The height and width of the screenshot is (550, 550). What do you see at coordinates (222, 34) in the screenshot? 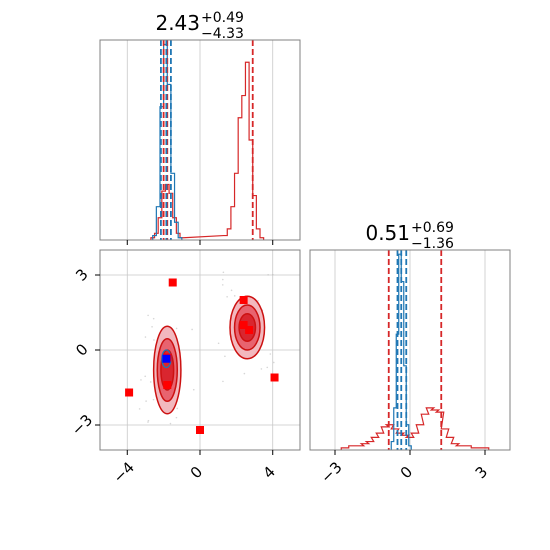
I see `title-marginal-x-minus: −4.33` at bounding box center [222, 34].